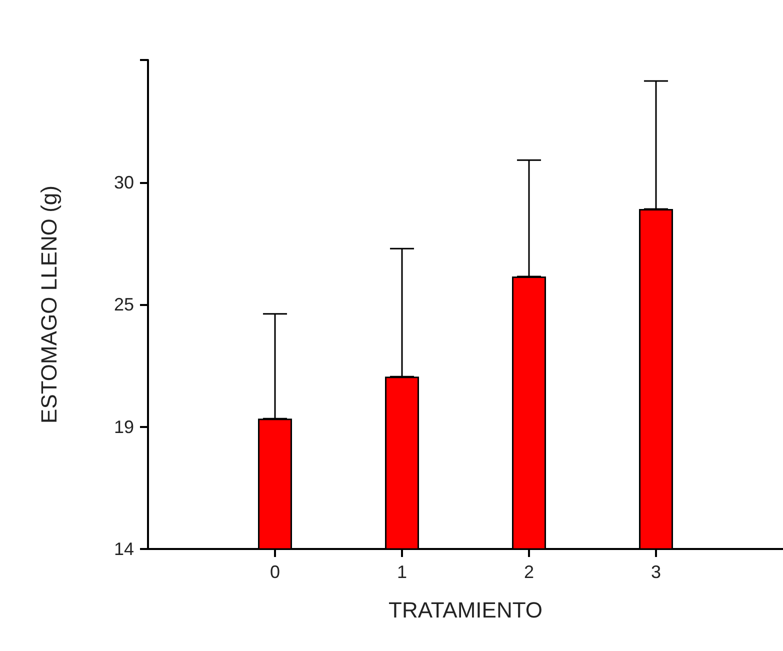 This screenshot has height=651, width=783. I want to click on x-tick-label: 2, so click(529, 572).